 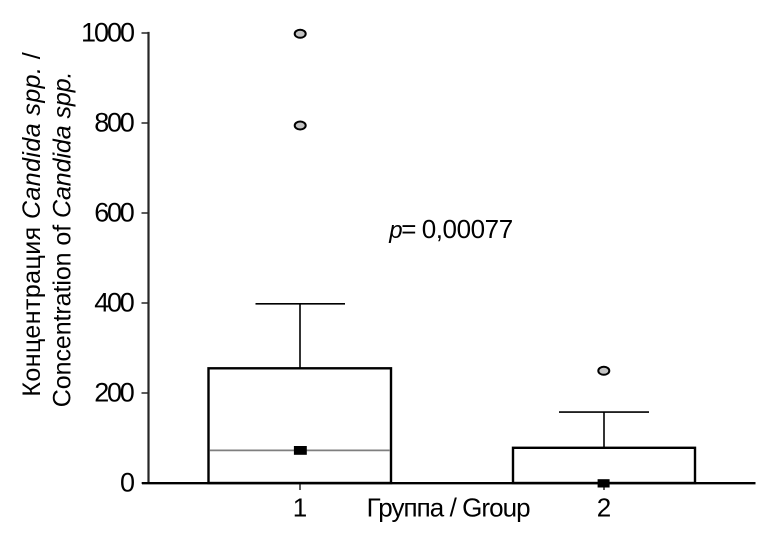 I want to click on svg-text: Concentration of Candida spp., so click(x=62, y=240).